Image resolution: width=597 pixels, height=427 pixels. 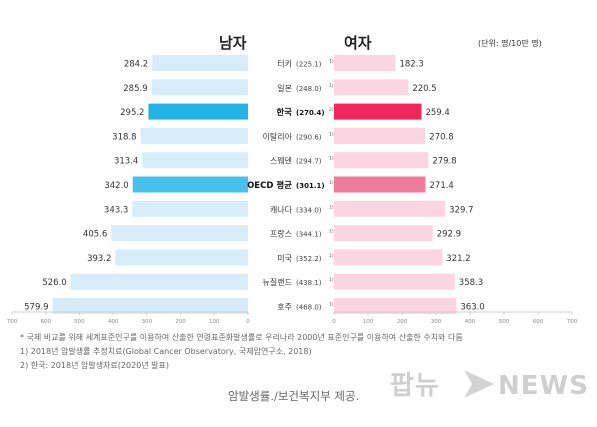 What do you see at coordinates (442, 186) in the screenshot?
I see `value-label-female: 271.4` at bounding box center [442, 186].